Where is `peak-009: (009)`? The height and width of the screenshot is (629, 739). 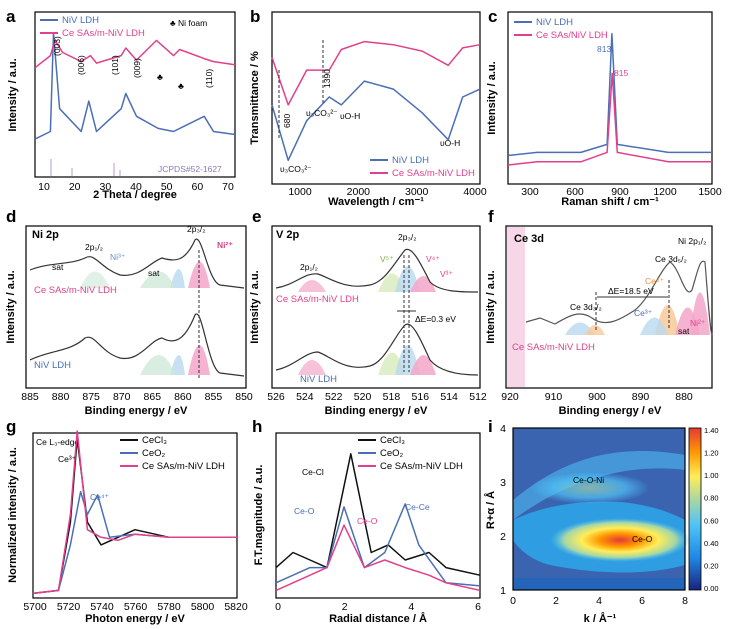 peak-009: (009) is located at coordinates (137, 68).